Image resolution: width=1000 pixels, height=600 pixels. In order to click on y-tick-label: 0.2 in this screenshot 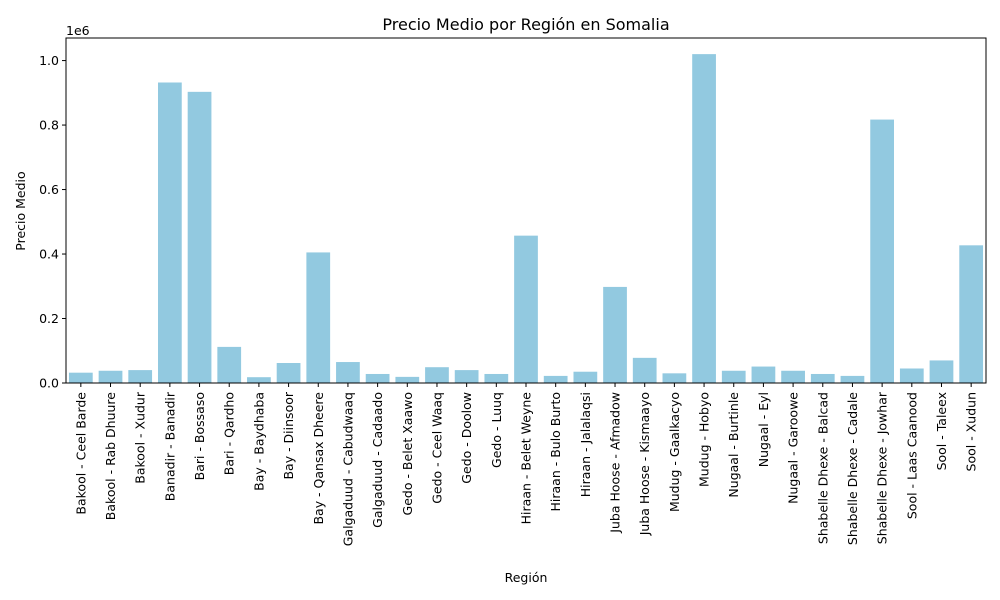, I will do `click(49, 318)`.